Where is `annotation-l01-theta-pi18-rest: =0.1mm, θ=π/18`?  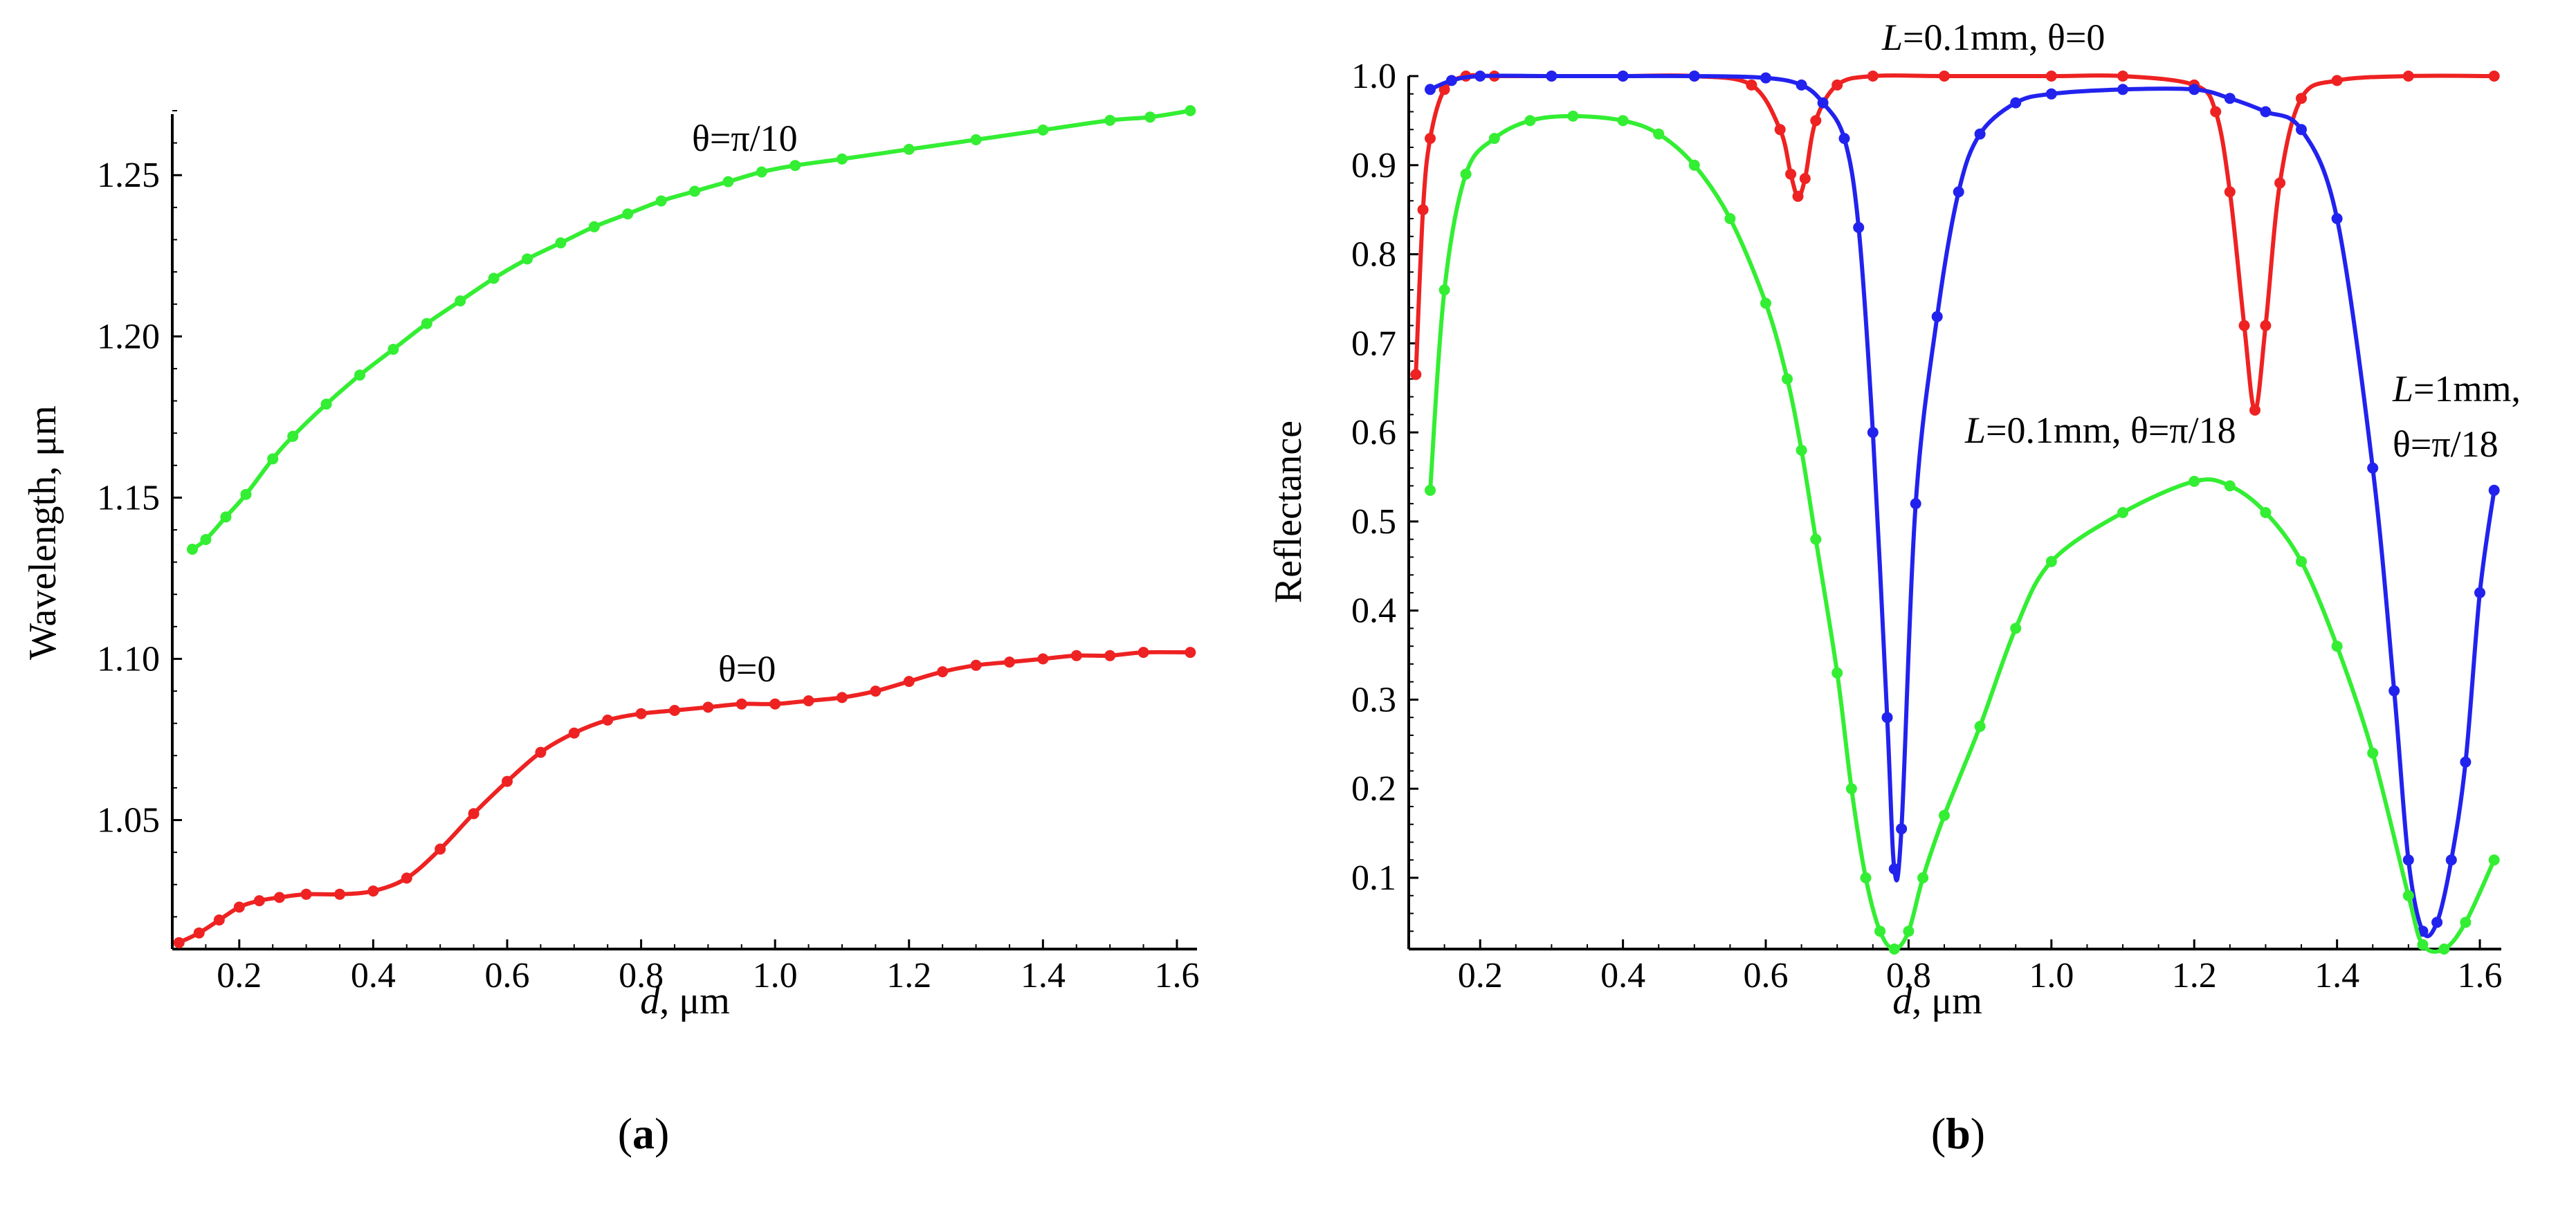
annotation-l01-theta-pi18-rest: =0.1mm, θ=π/18 is located at coordinates (2111, 430).